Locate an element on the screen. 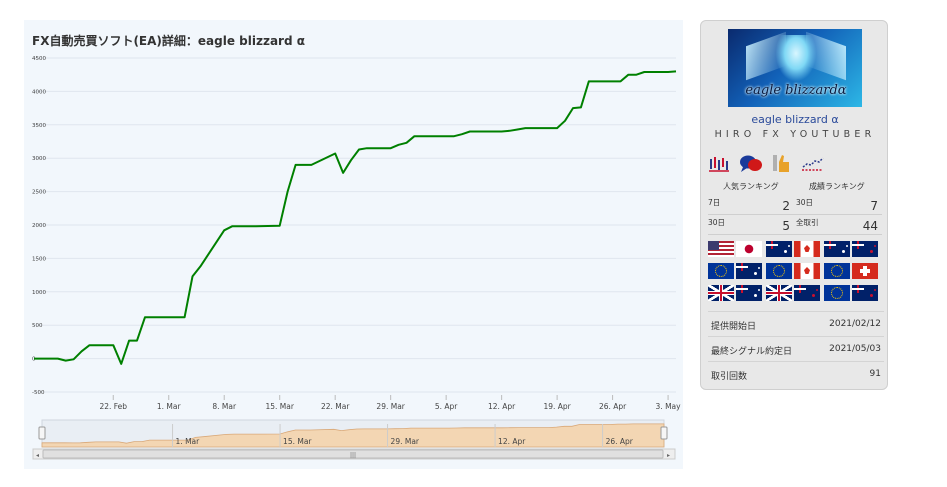  ranking-row: 30日 5 全取引 44 is located at coordinates (795, 225).